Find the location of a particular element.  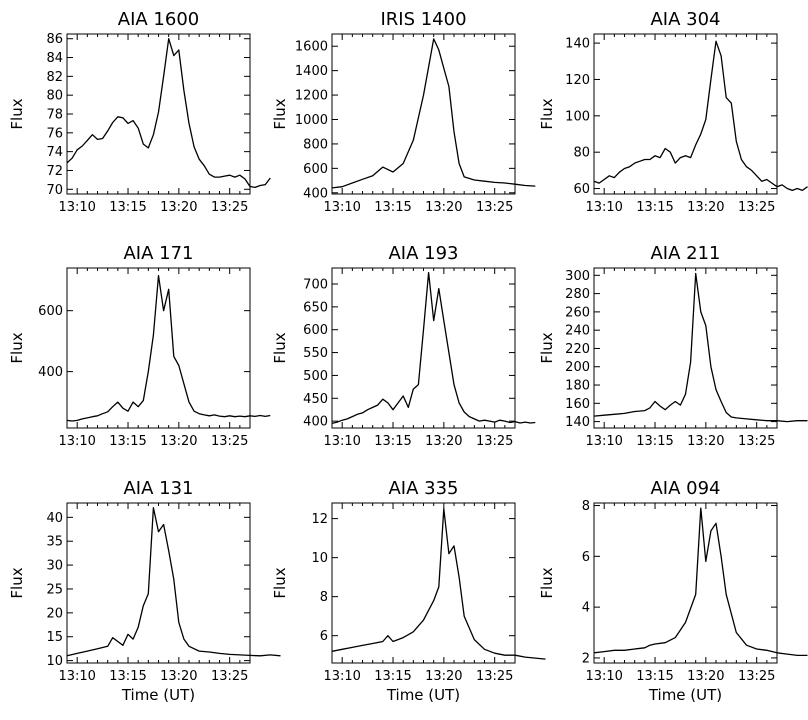

chart-title: AIA 211 is located at coordinates (685, 253).